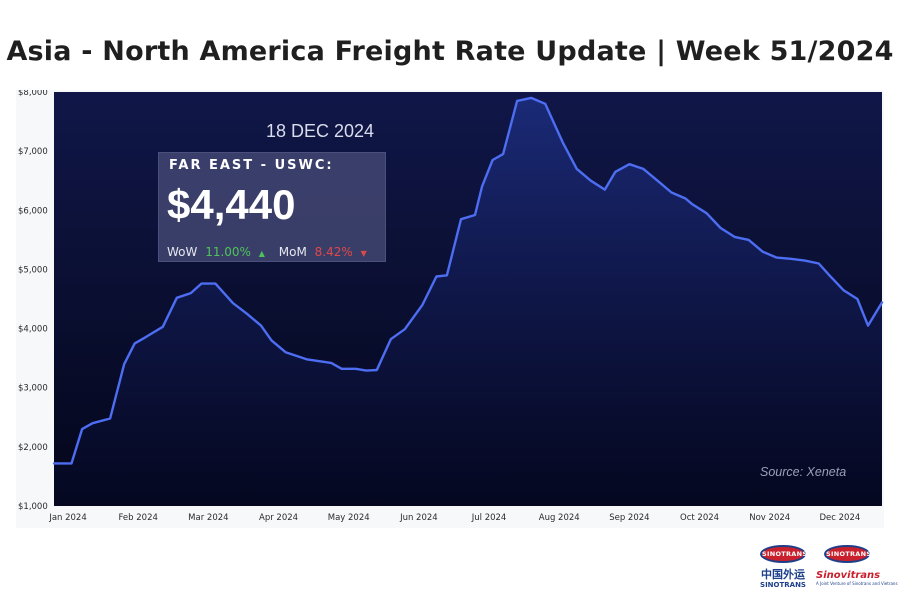  Describe the element at coordinates (67, 518) in the screenshot. I see `x-tick-label: Jan 2024` at that location.